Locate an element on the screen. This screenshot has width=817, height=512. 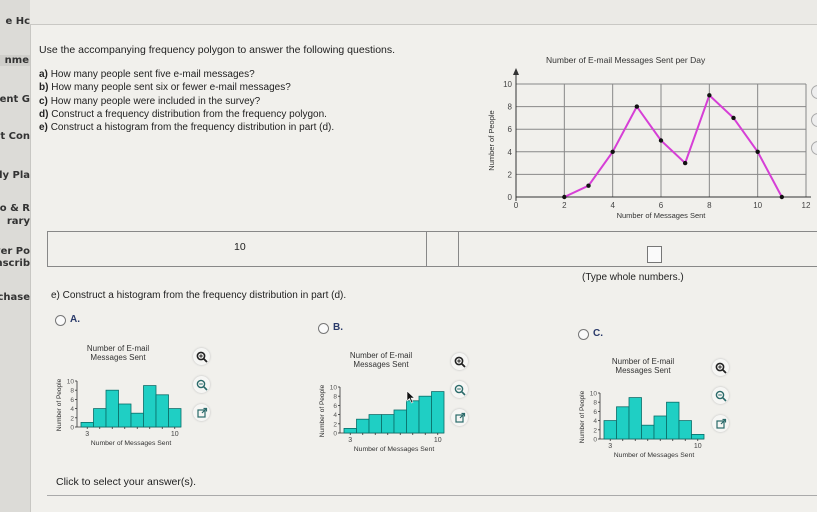
option-letter: A. is located at coordinates (75, 319).